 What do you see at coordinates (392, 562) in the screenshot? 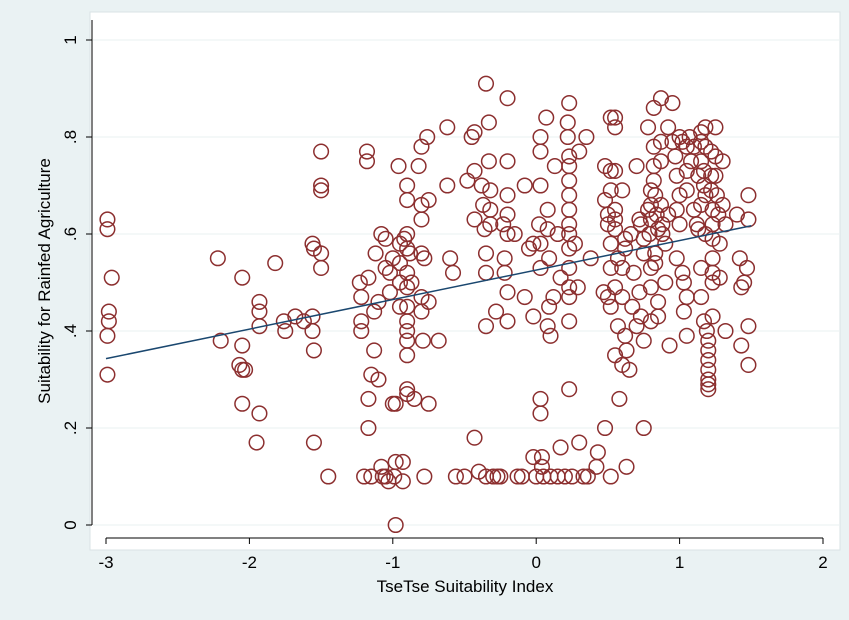
I see `x-tick-label: -1` at bounding box center [392, 562].